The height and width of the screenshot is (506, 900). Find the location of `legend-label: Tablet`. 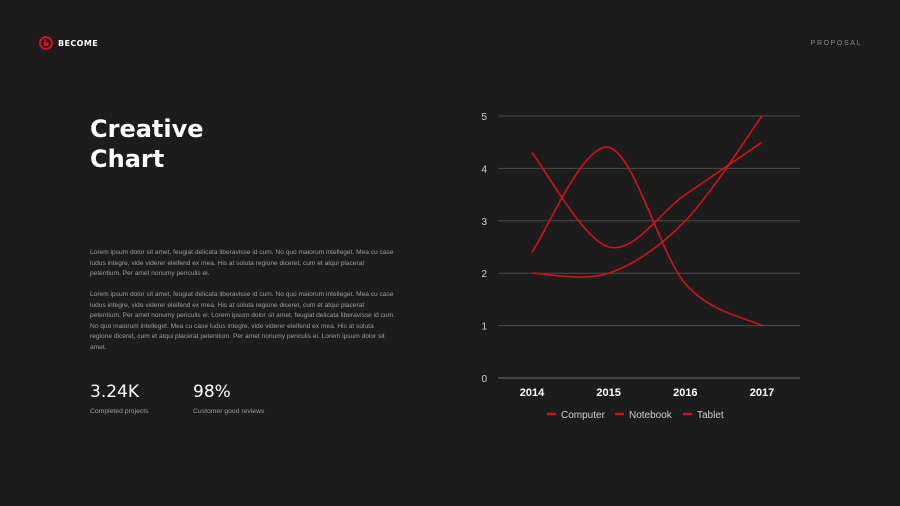

legend-label: Tablet is located at coordinates (710, 415).